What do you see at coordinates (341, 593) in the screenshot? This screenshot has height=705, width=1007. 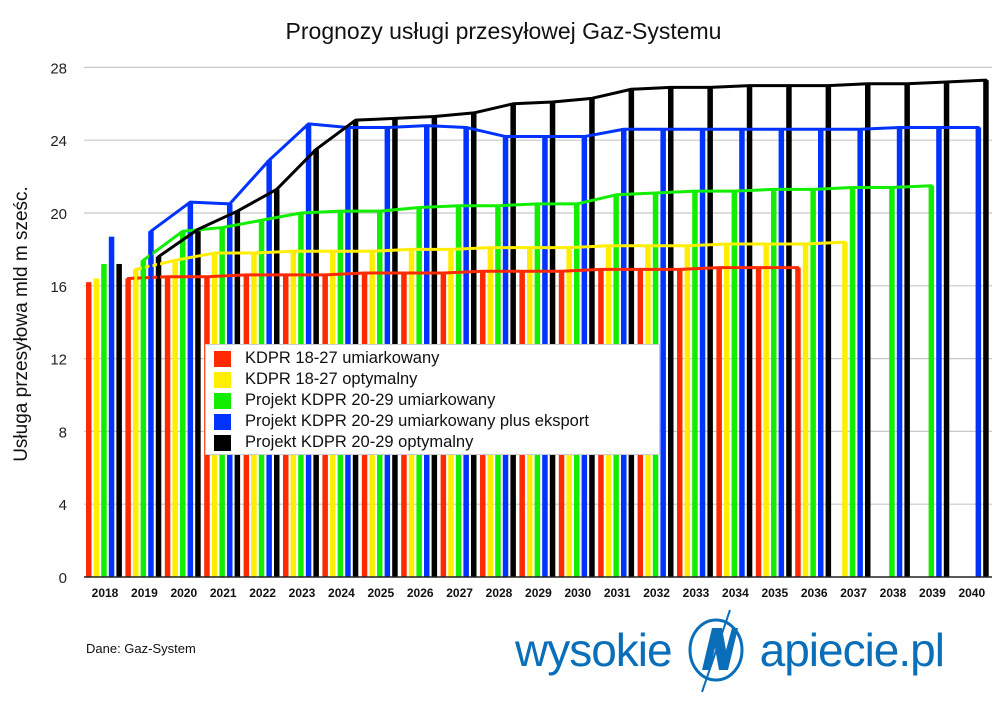 I see `x-tick-label: 2024` at bounding box center [341, 593].